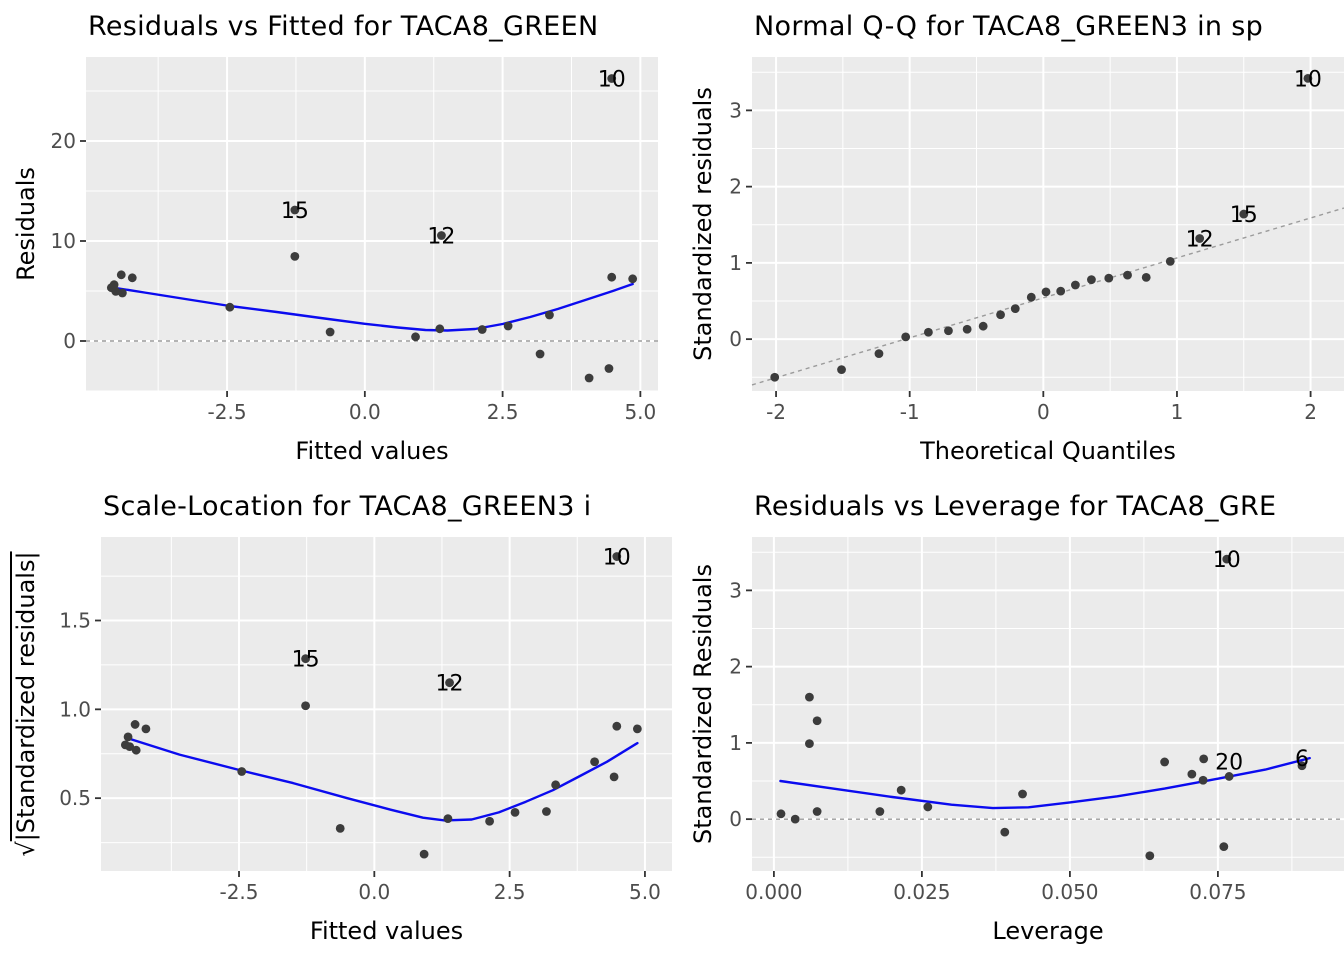 This screenshot has width=1344, height=960. Describe the element at coordinates (1009, 26) in the screenshot. I see `chart-title: Normal Q-Q for TACA8_GREEN3 in sp` at that location.